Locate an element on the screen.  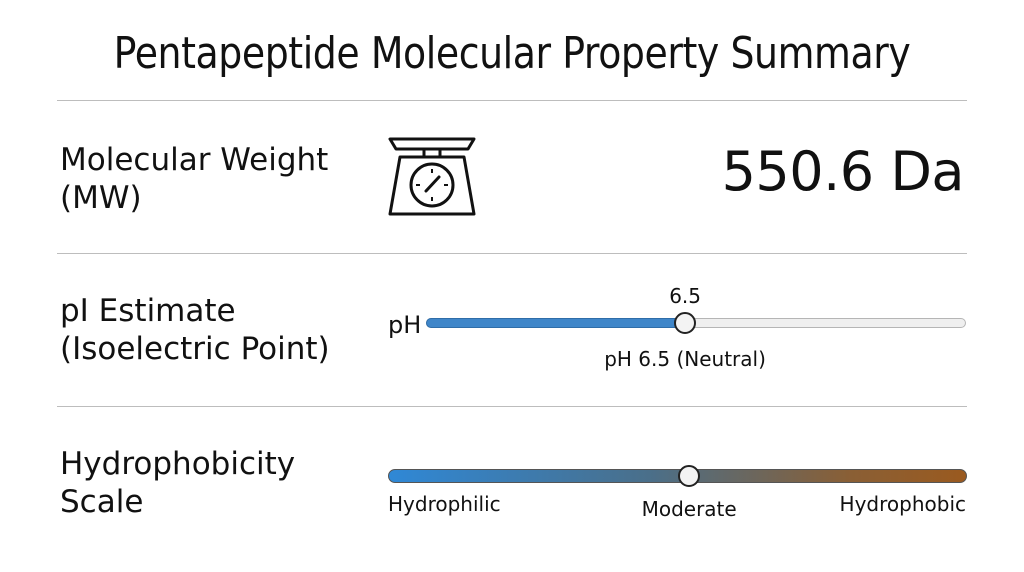
ph-slider-fill is located at coordinates (556, 323).